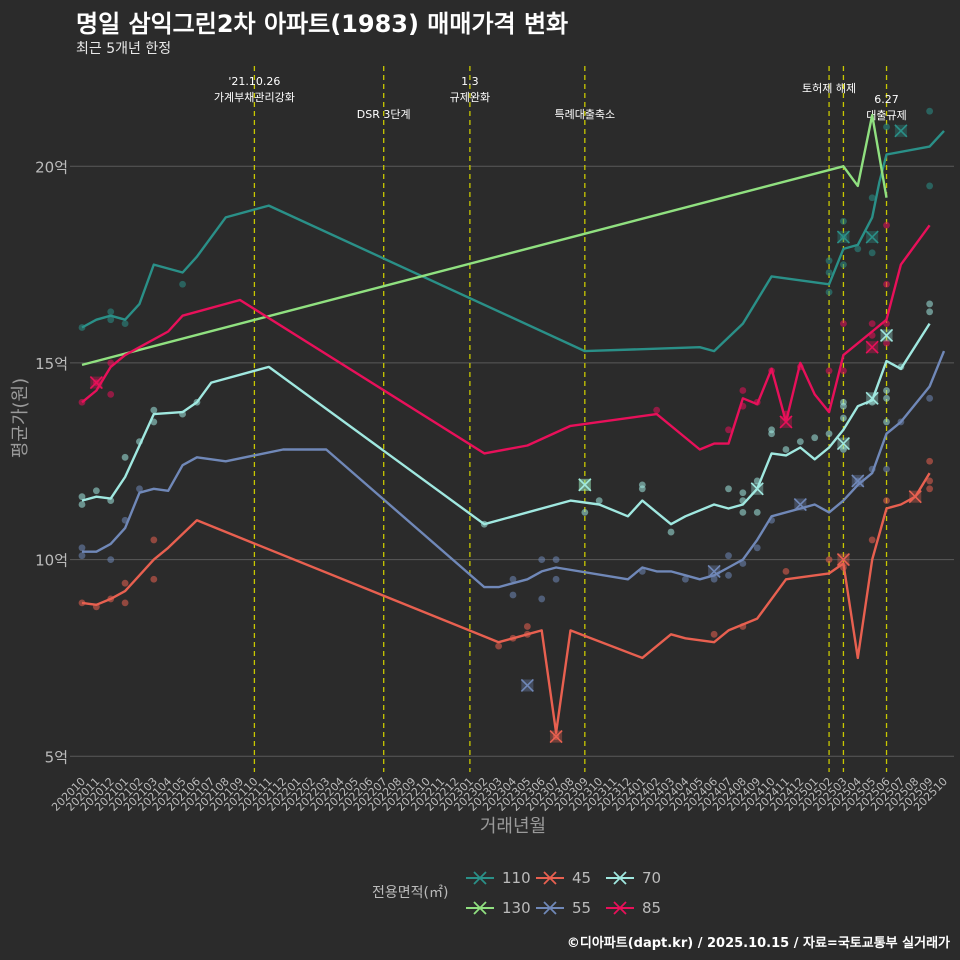  I want to click on legend-title: 전용면적(㎡), so click(410, 893).